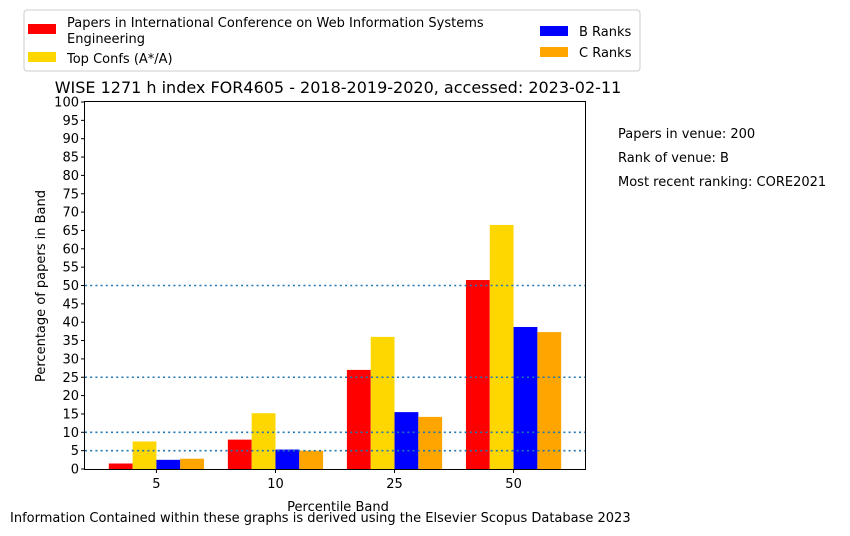 The width and height of the screenshot is (850, 536). Describe the element at coordinates (70, 213) in the screenshot. I see `y-tick-label: 70` at that location.